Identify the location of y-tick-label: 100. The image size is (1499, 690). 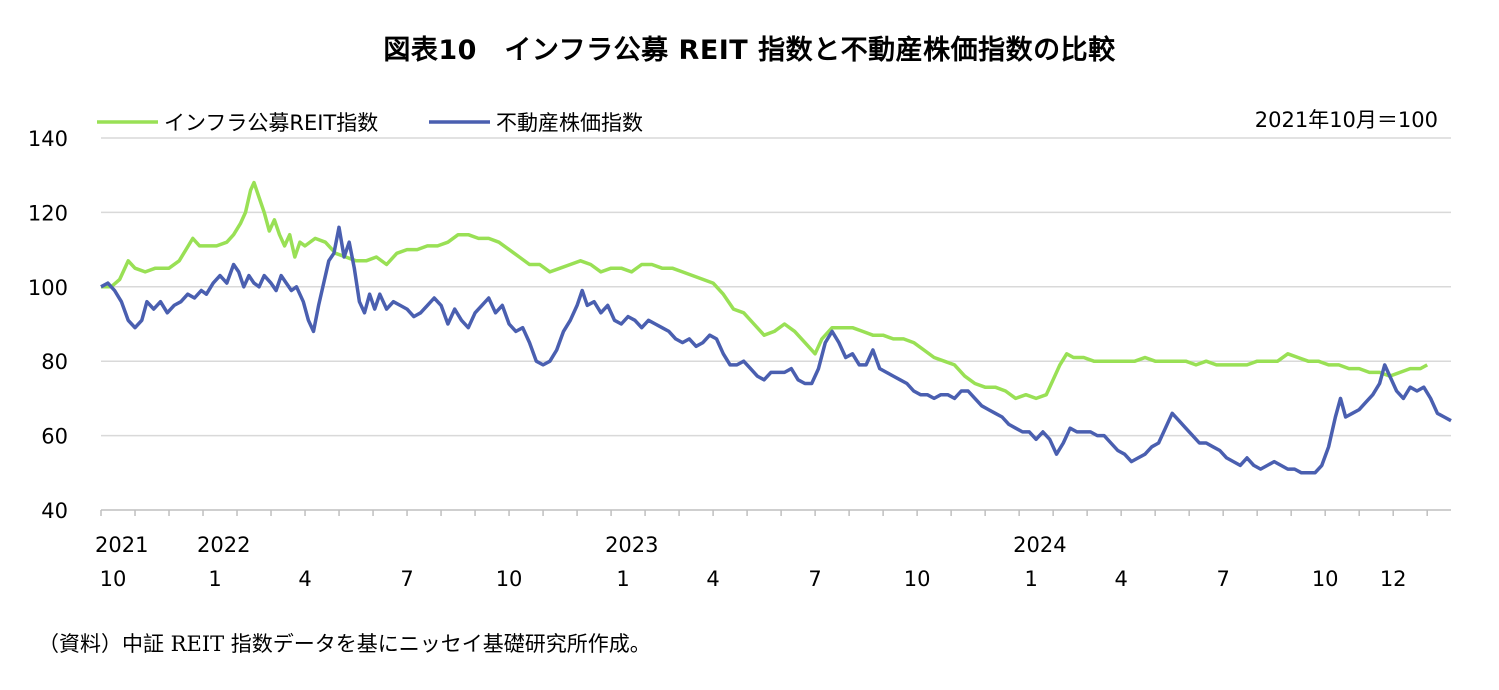
(48, 288).